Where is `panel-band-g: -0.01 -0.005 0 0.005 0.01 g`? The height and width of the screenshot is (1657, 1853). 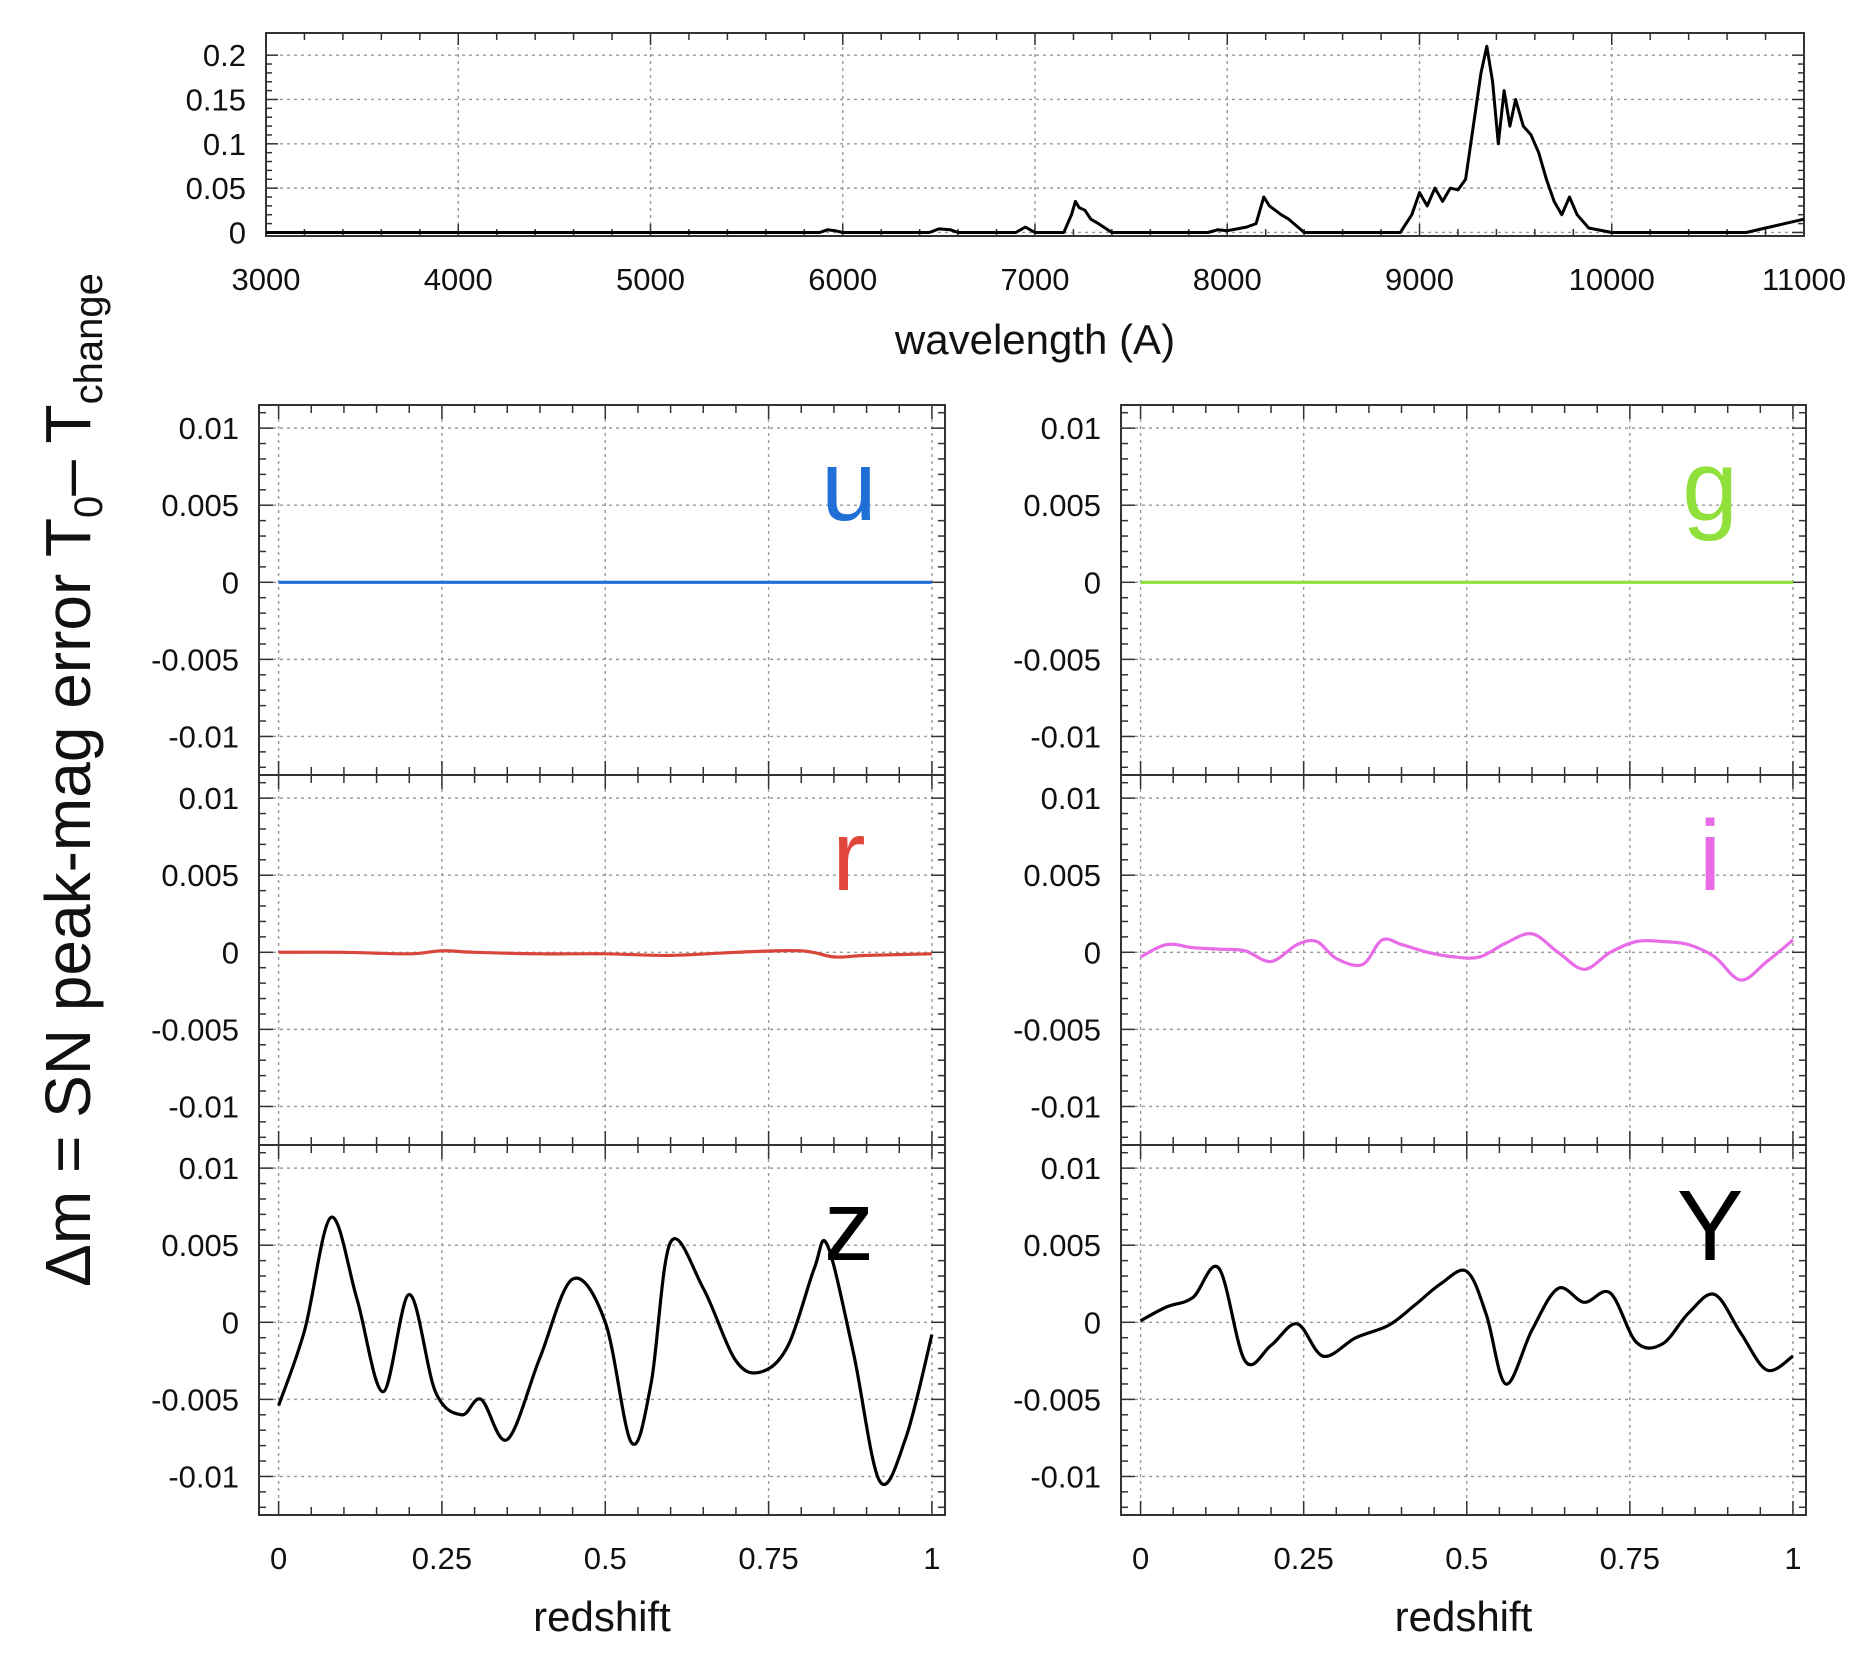 panel-band-g: -0.01 -0.005 0 0.005 0.01 g is located at coordinates (1410, 590).